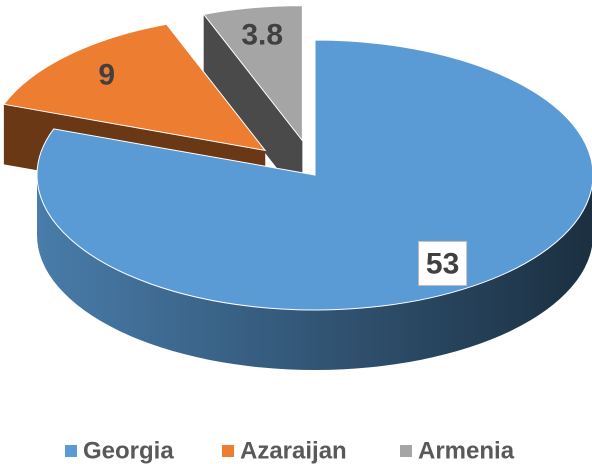  I want to click on legend-label: Armenia, so click(466, 450).